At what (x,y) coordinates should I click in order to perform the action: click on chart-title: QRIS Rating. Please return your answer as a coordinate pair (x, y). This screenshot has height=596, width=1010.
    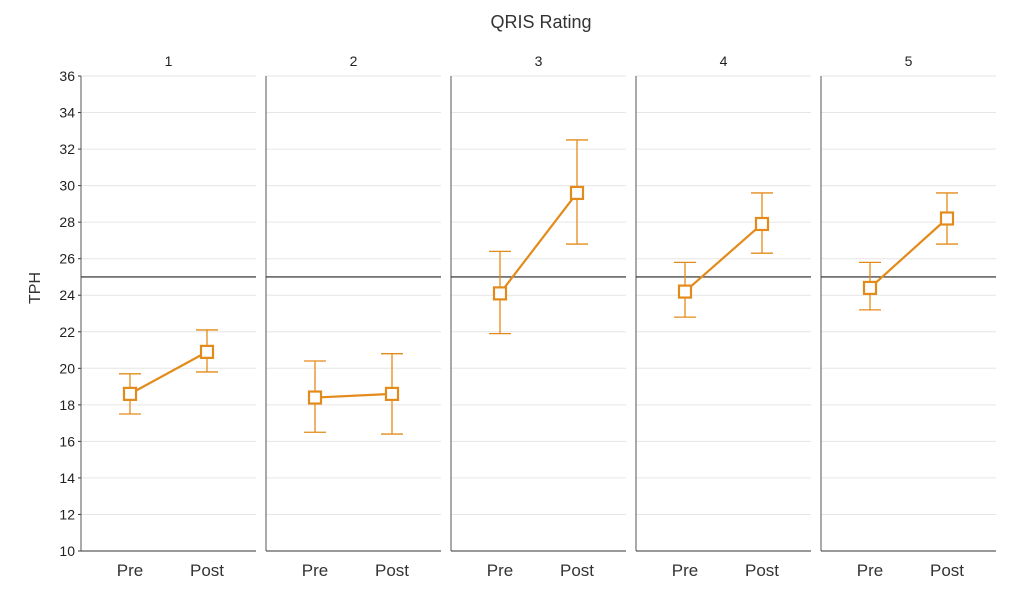
    Looking at the image, I should click on (540, 22).